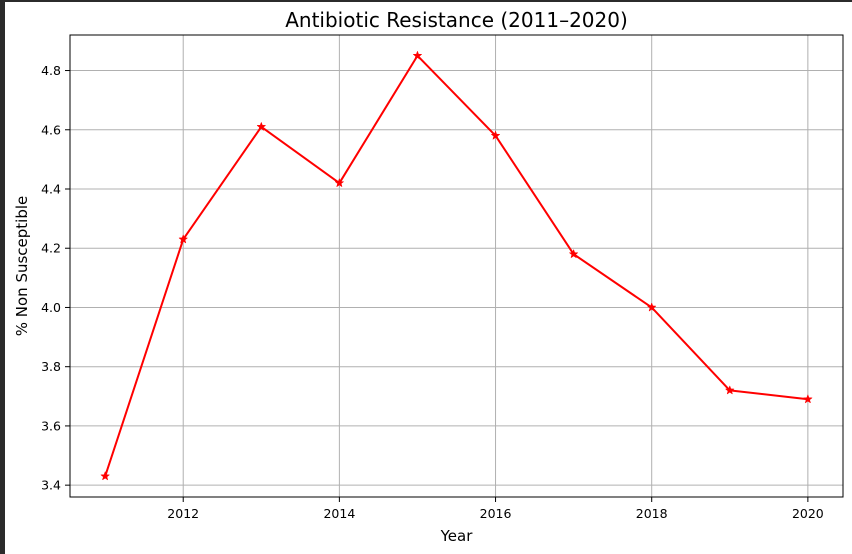  Describe the element at coordinates (51, 129) in the screenshot. I see `y-tick-label: 4.6` at that location.